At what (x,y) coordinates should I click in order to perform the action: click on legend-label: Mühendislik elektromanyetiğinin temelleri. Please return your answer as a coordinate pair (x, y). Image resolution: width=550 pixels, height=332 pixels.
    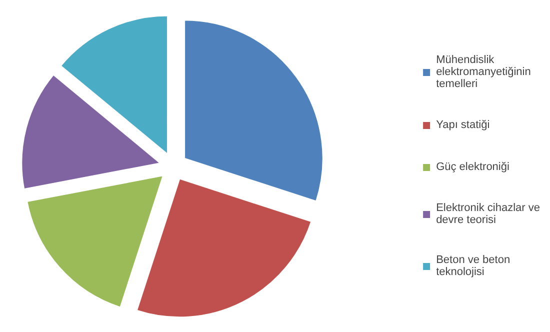
    Looking at the image, I should click on (483, 72).